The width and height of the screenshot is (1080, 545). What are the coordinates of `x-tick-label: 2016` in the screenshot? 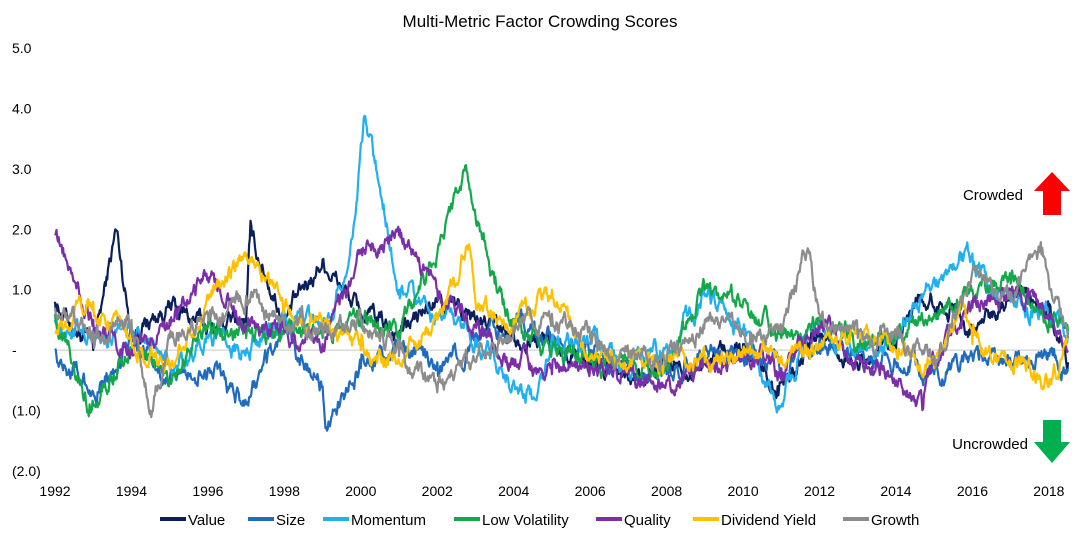 It's located at (972, 491).